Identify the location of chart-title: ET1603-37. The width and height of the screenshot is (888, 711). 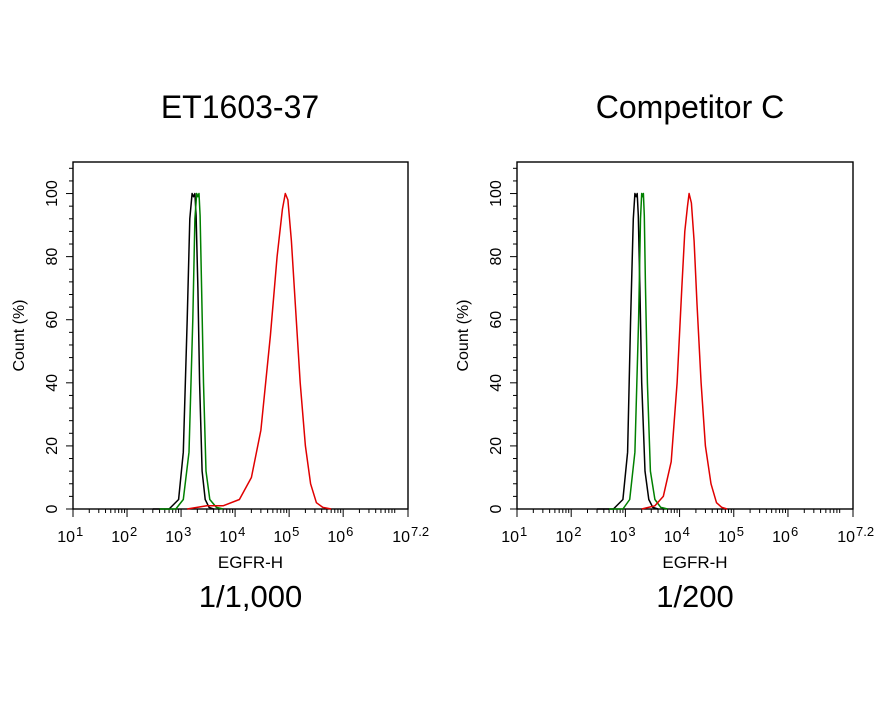
(240, 107).